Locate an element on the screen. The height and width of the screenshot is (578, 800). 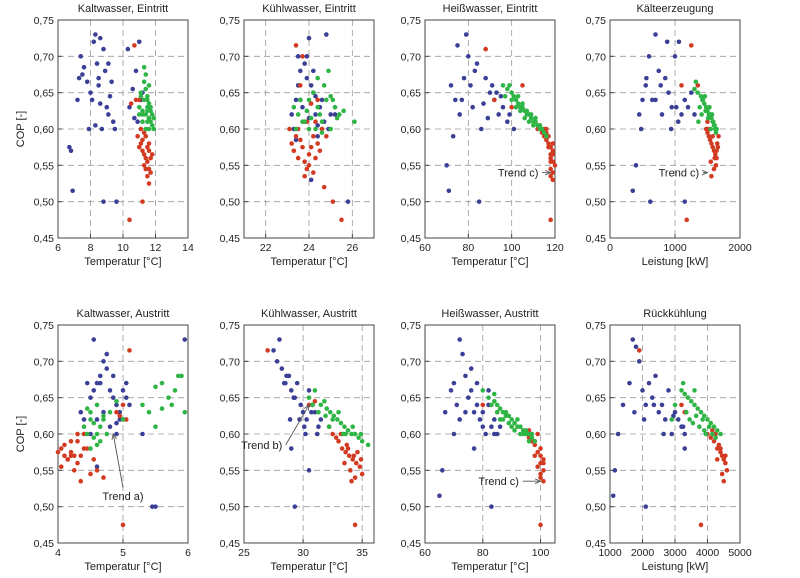
y-tick-label: 0,60 is located at coordinates (44, 130).